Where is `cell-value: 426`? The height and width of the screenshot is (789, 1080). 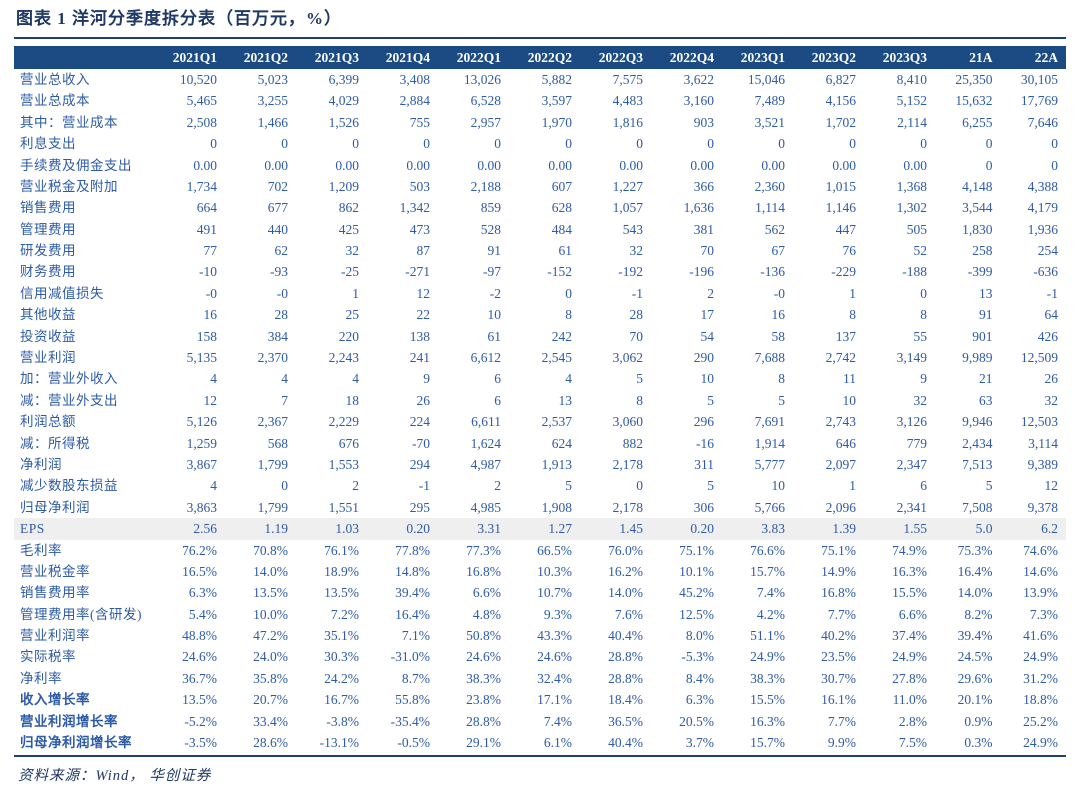
cell-value: 426 is located at coordinates (1047, 336).